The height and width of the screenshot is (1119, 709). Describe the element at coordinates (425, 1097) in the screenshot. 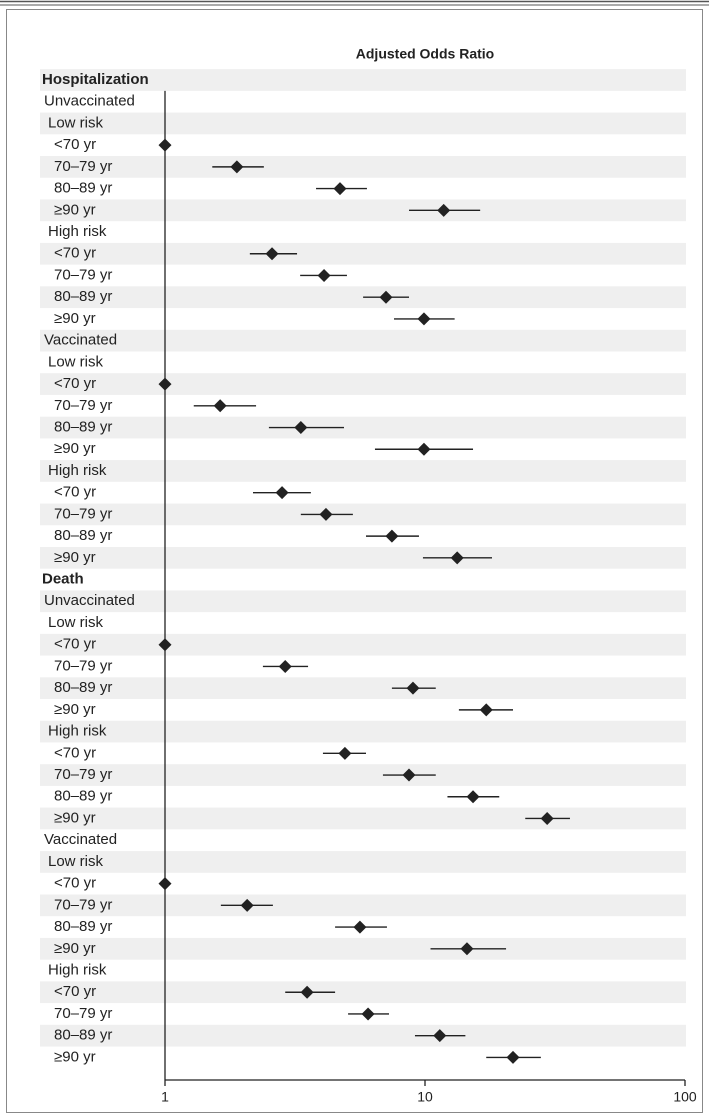

I see `x-tick-label: 10` at that location.